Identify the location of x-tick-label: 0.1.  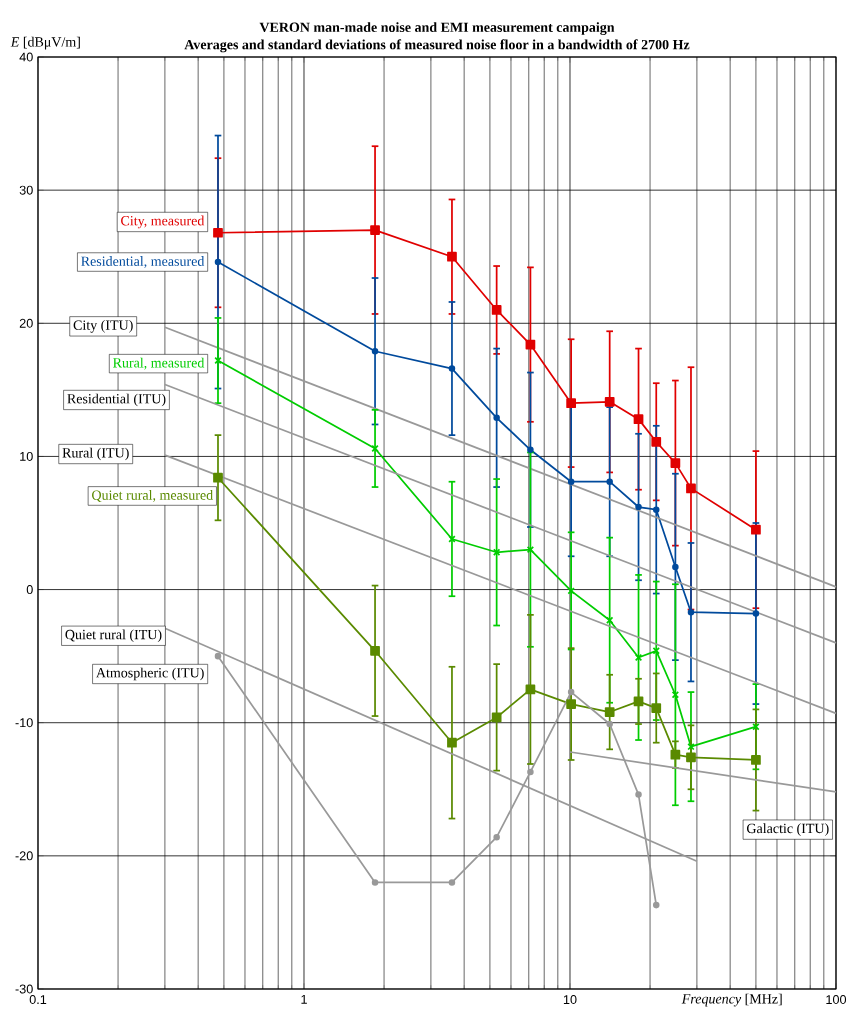
(38, 1000).